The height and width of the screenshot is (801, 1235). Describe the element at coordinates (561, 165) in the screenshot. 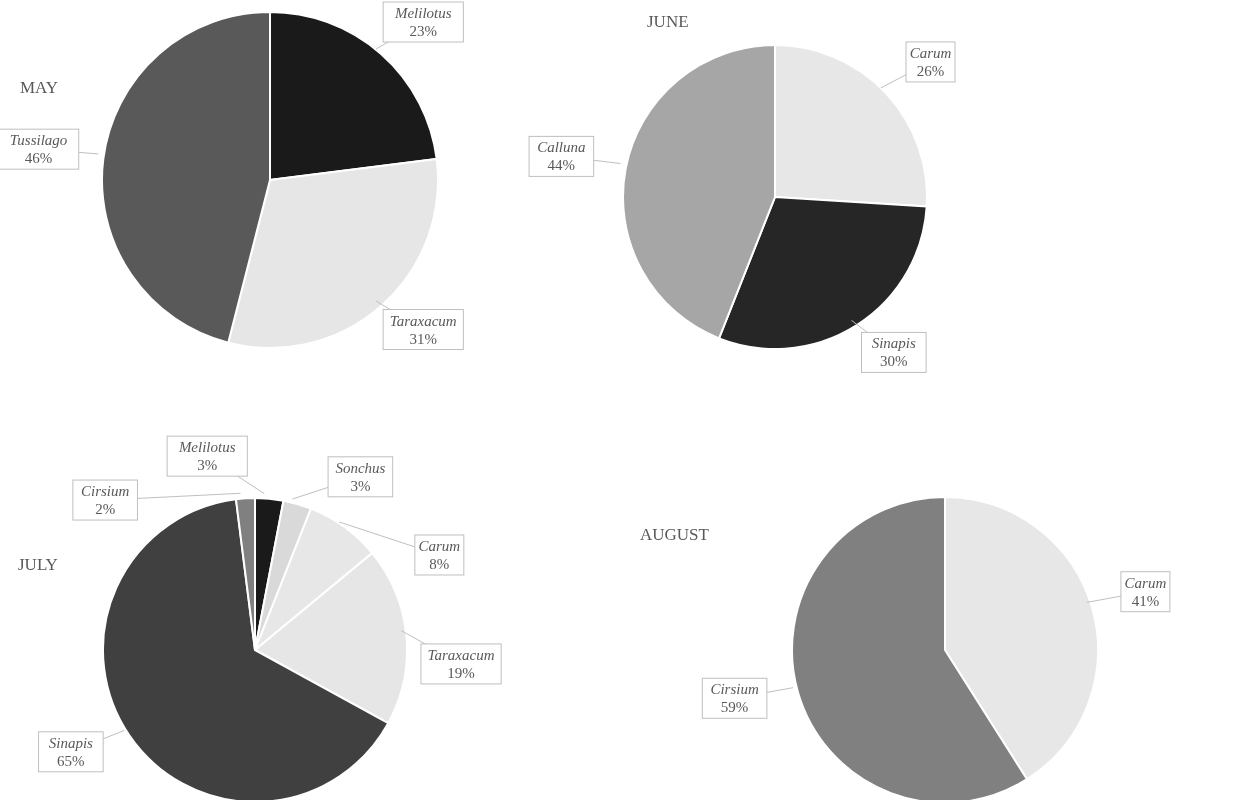

I see `data-label: 44%` at that location.